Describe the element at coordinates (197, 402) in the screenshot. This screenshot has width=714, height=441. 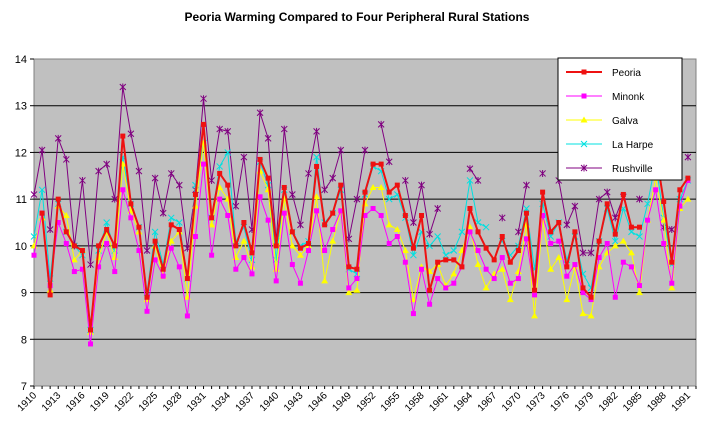
I see `x-tick-label: 1931` at that location.